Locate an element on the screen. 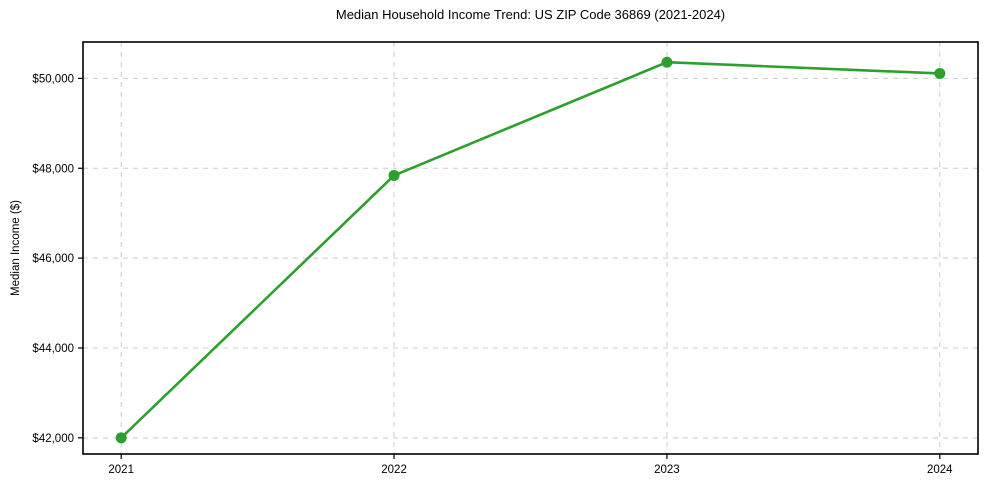 This screenshot has height=490, width=989. y-tick-label: $42,000 is located at coordinates (53, 439).